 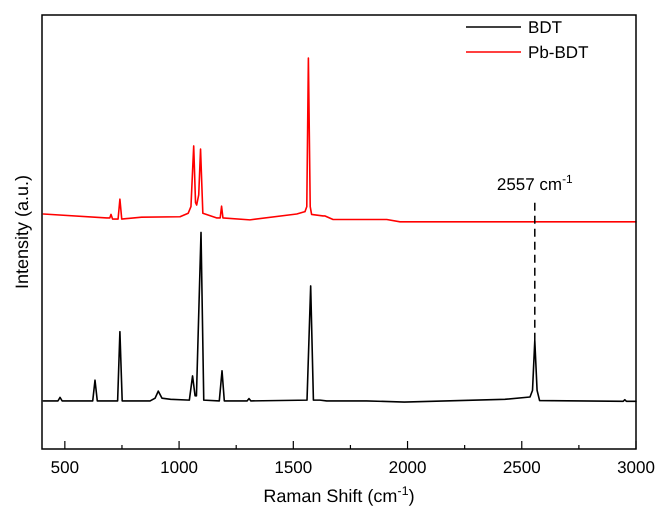 I want to click on y-axis-title: Intensity (a.u.), so click(x=22, y=232).